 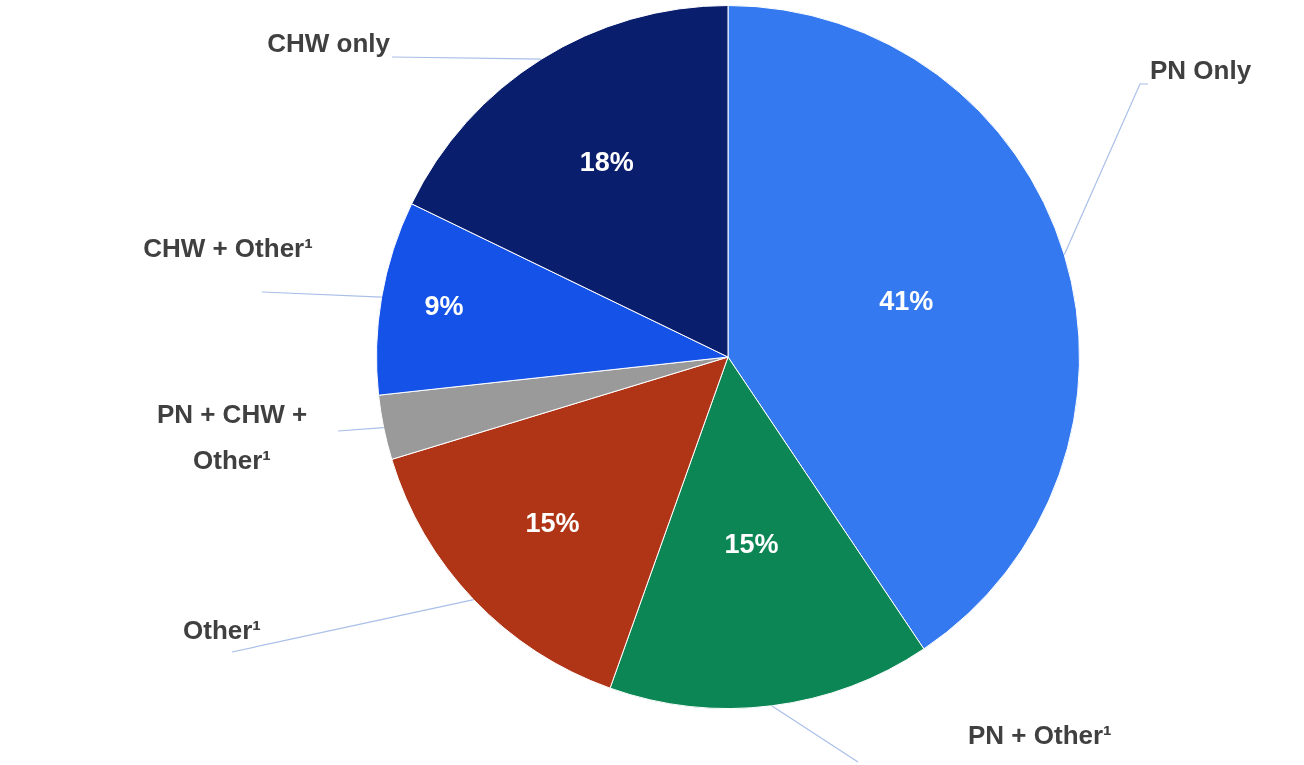 I want to click on data-label: 9%, so click(x=444, y=306).